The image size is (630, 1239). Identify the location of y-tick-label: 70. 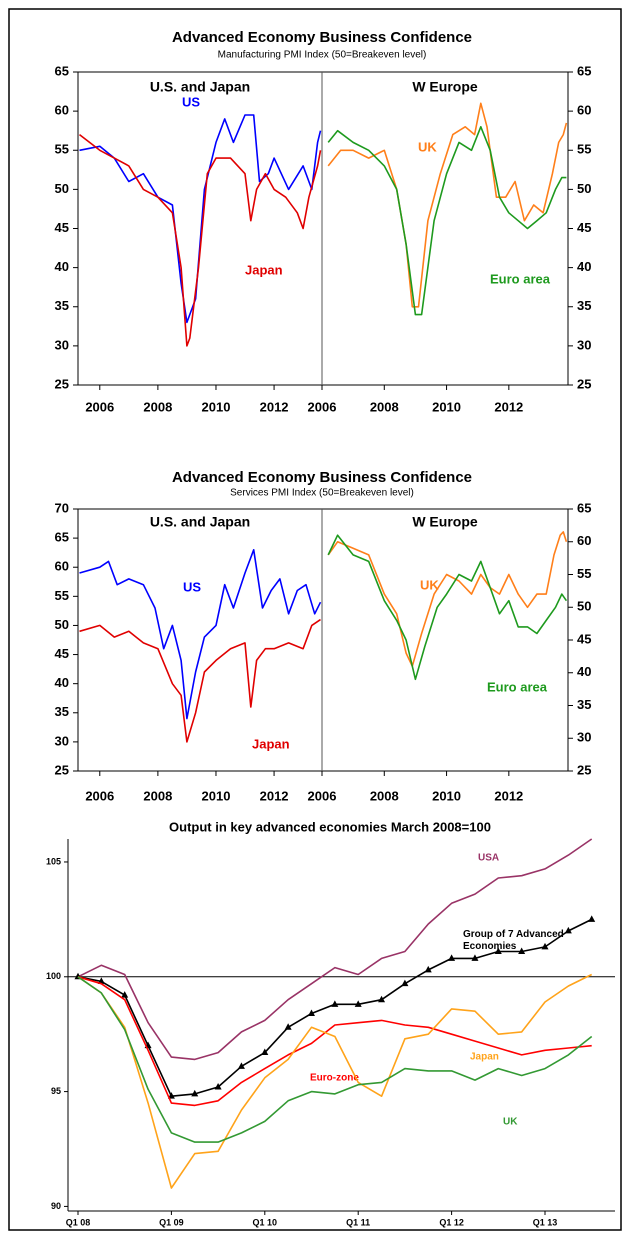
(62, 507).